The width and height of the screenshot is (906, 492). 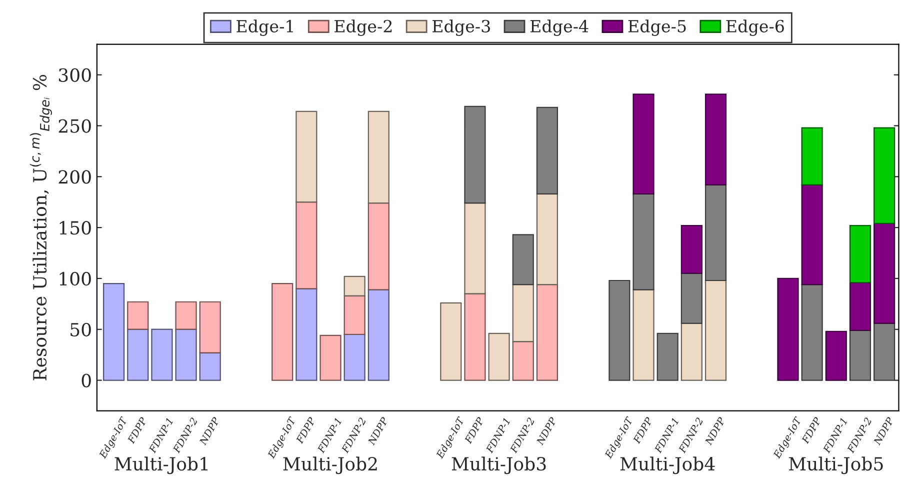 I want to click on text: Multi-Job3, so click(x=499, y=465).